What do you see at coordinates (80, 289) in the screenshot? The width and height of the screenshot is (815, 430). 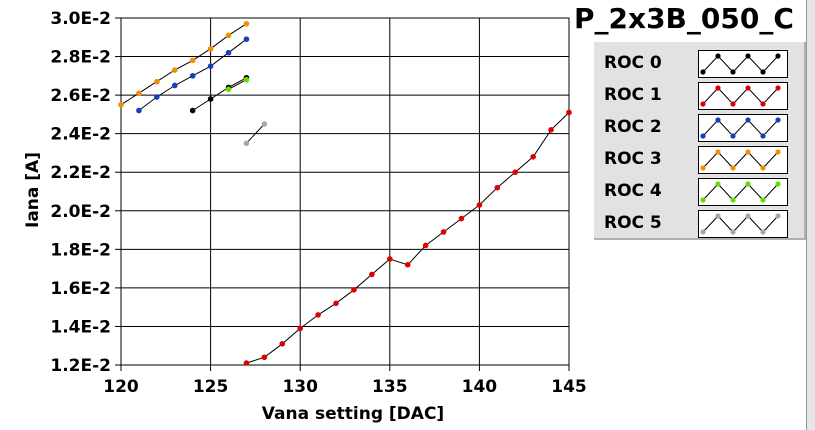 I see `y-tick-label: 1.6E-2` at bounding box center [80, 289].